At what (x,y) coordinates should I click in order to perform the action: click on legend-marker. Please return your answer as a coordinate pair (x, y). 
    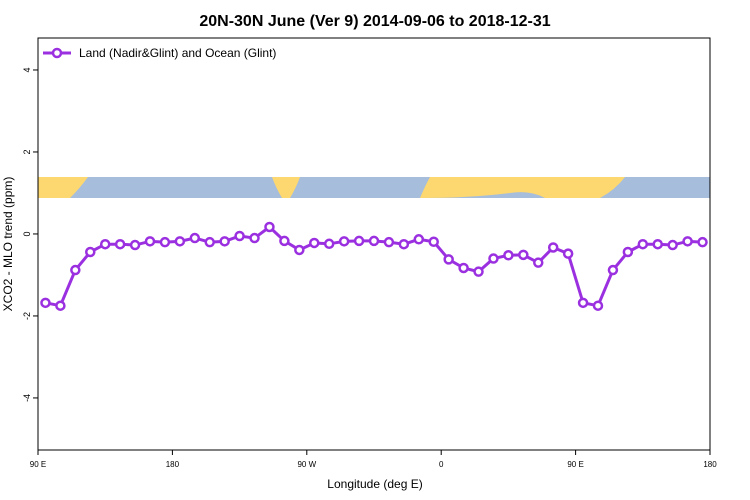
    Looking at the image, I should click on (57, 53).